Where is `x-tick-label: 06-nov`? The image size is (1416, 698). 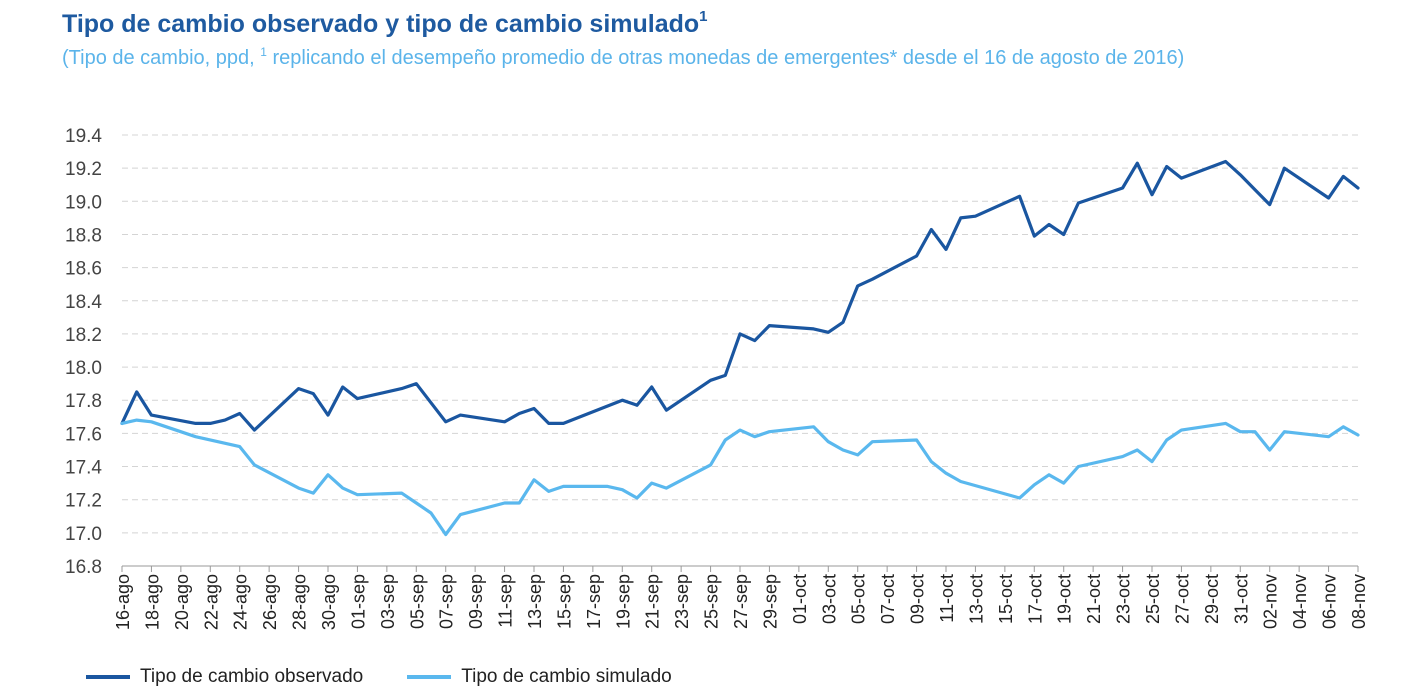
x-tick-label: 06-nov is located at coordinates (1330, 601).